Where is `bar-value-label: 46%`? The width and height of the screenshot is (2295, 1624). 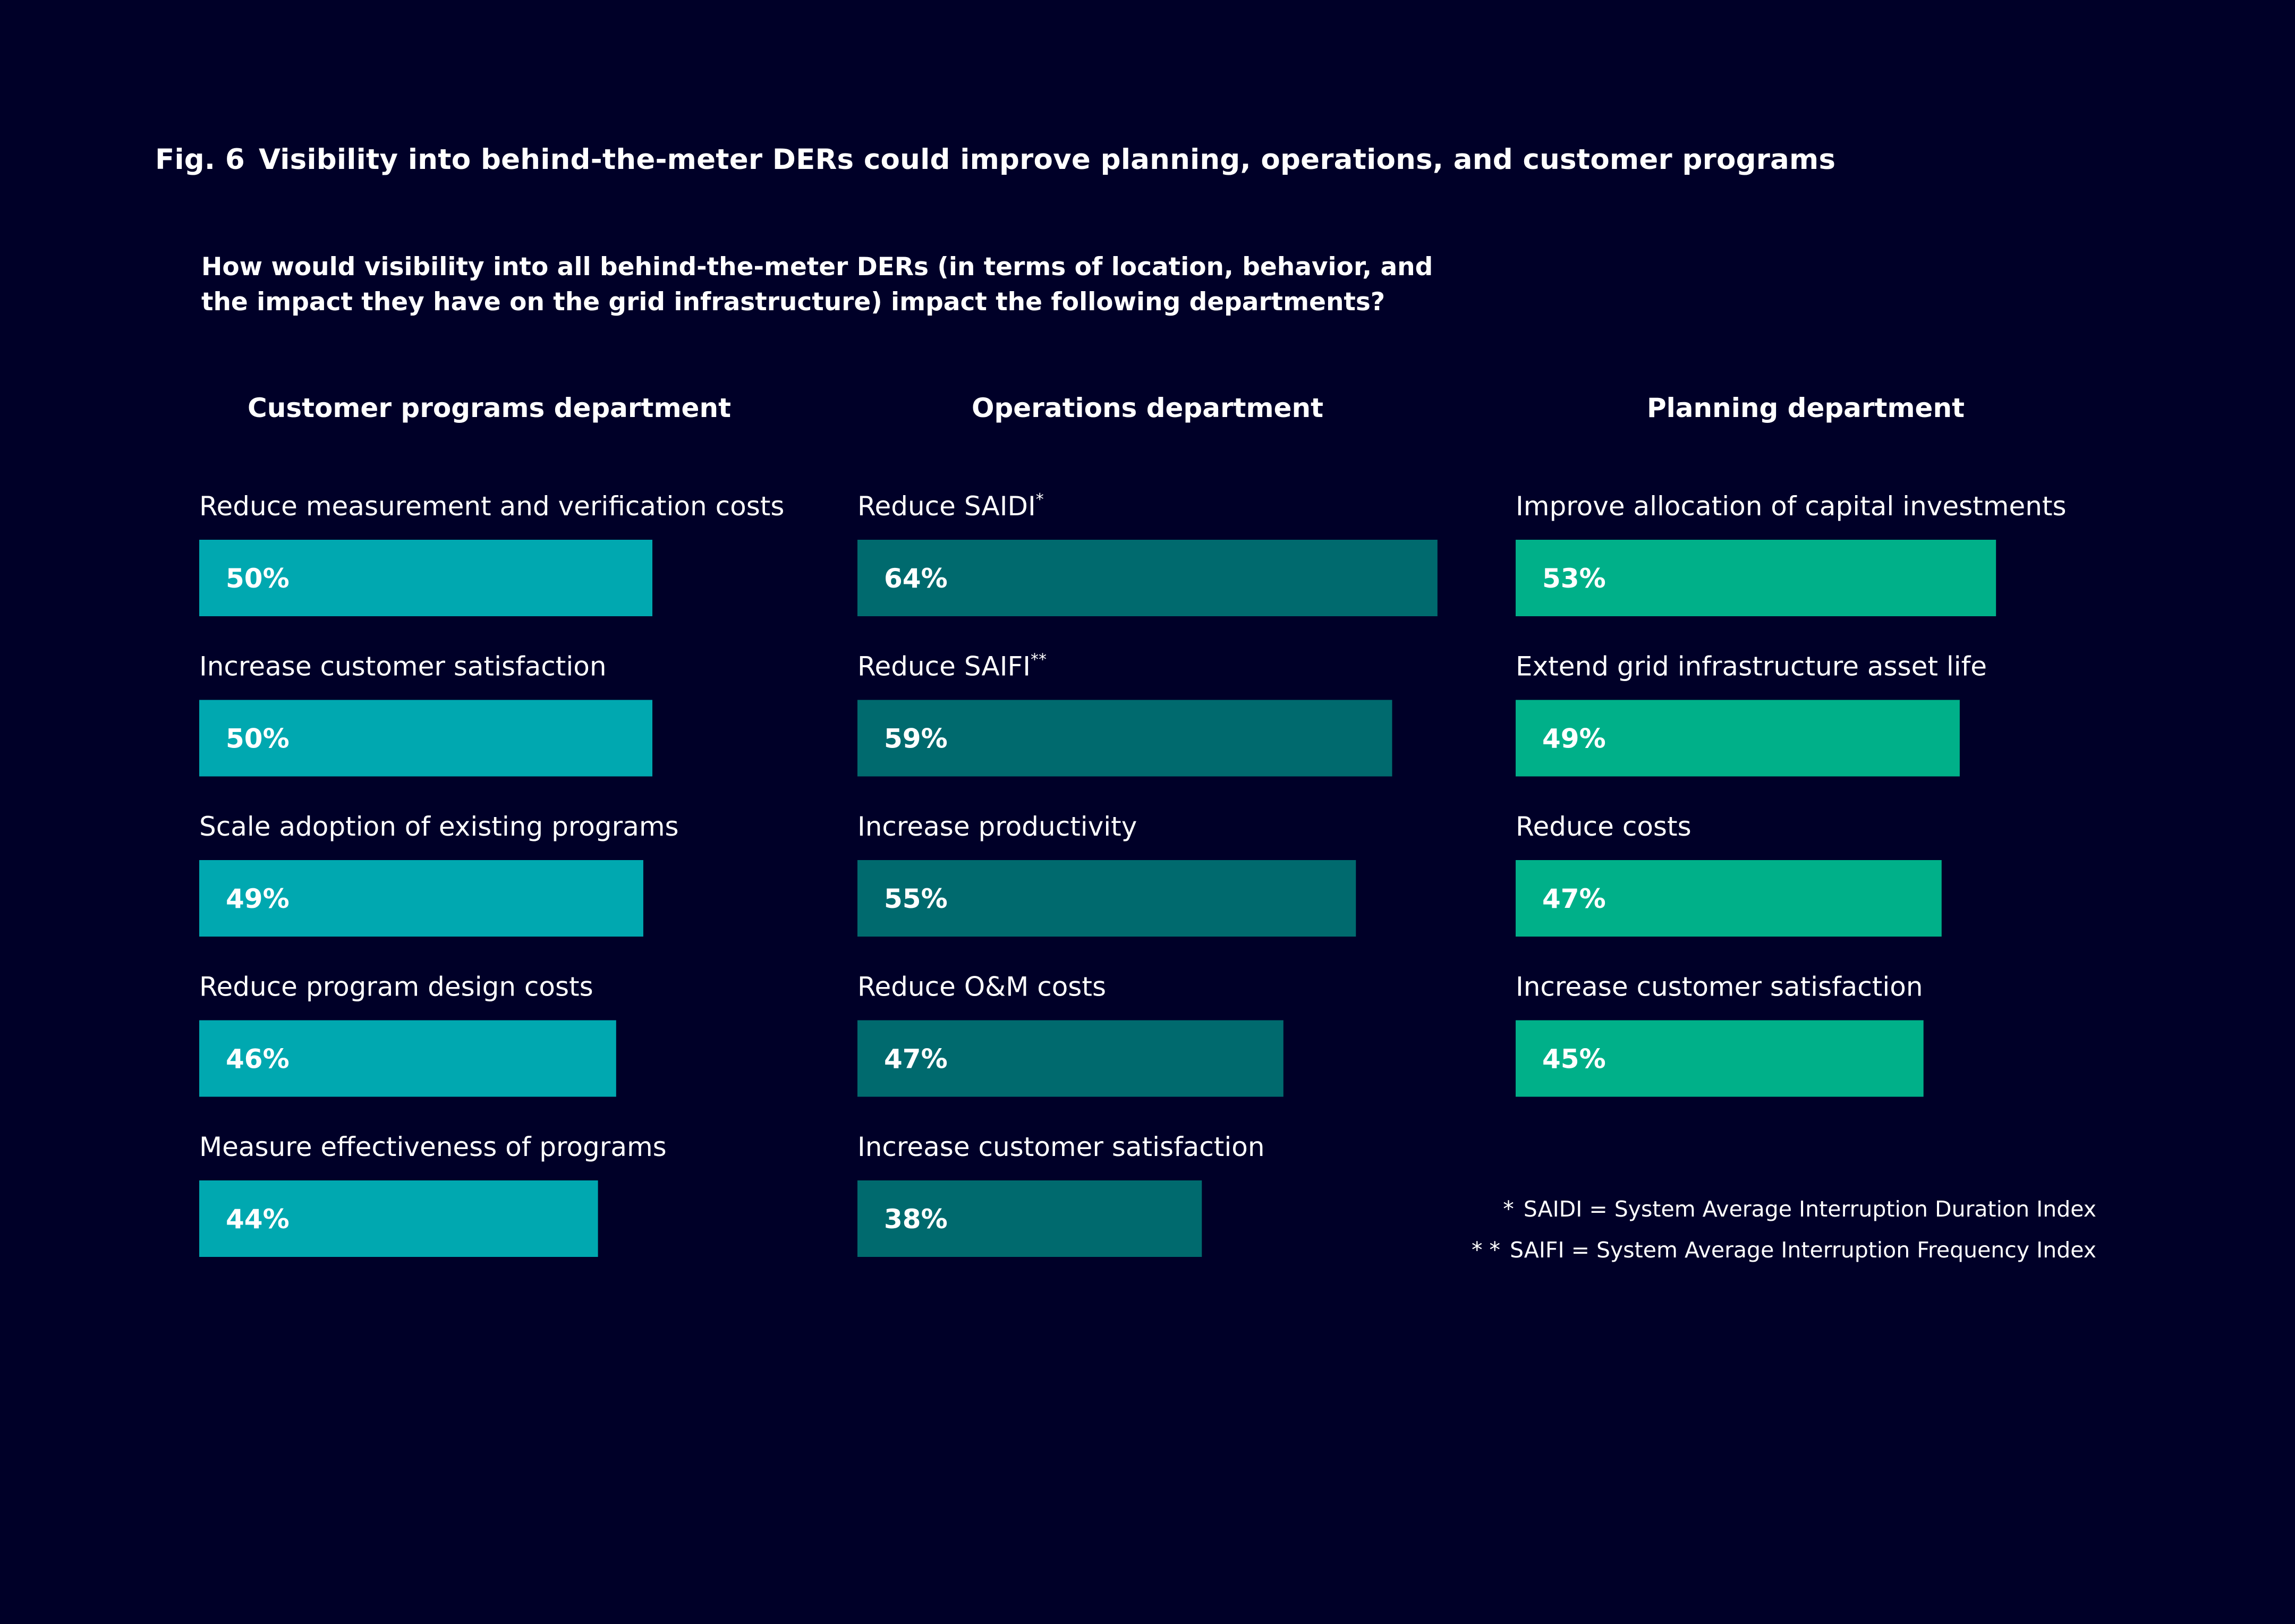
bar-value-label: 46% is located at coordinates (258, 1059).